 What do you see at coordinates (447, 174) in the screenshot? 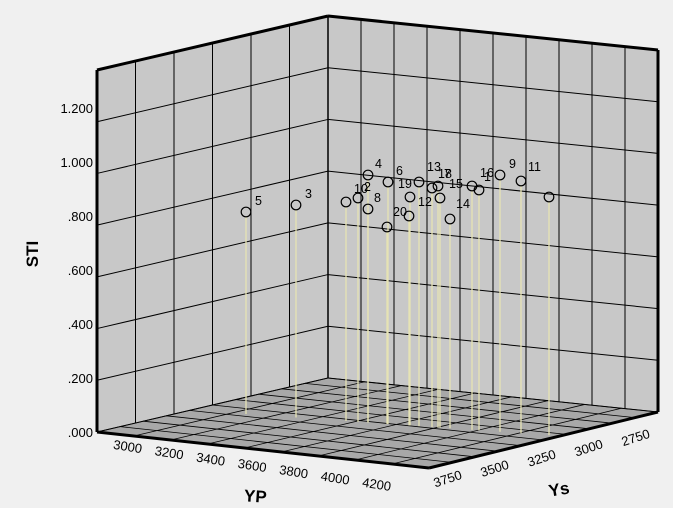
I see `data-point-label: 7` at bounding box center [447, 174].